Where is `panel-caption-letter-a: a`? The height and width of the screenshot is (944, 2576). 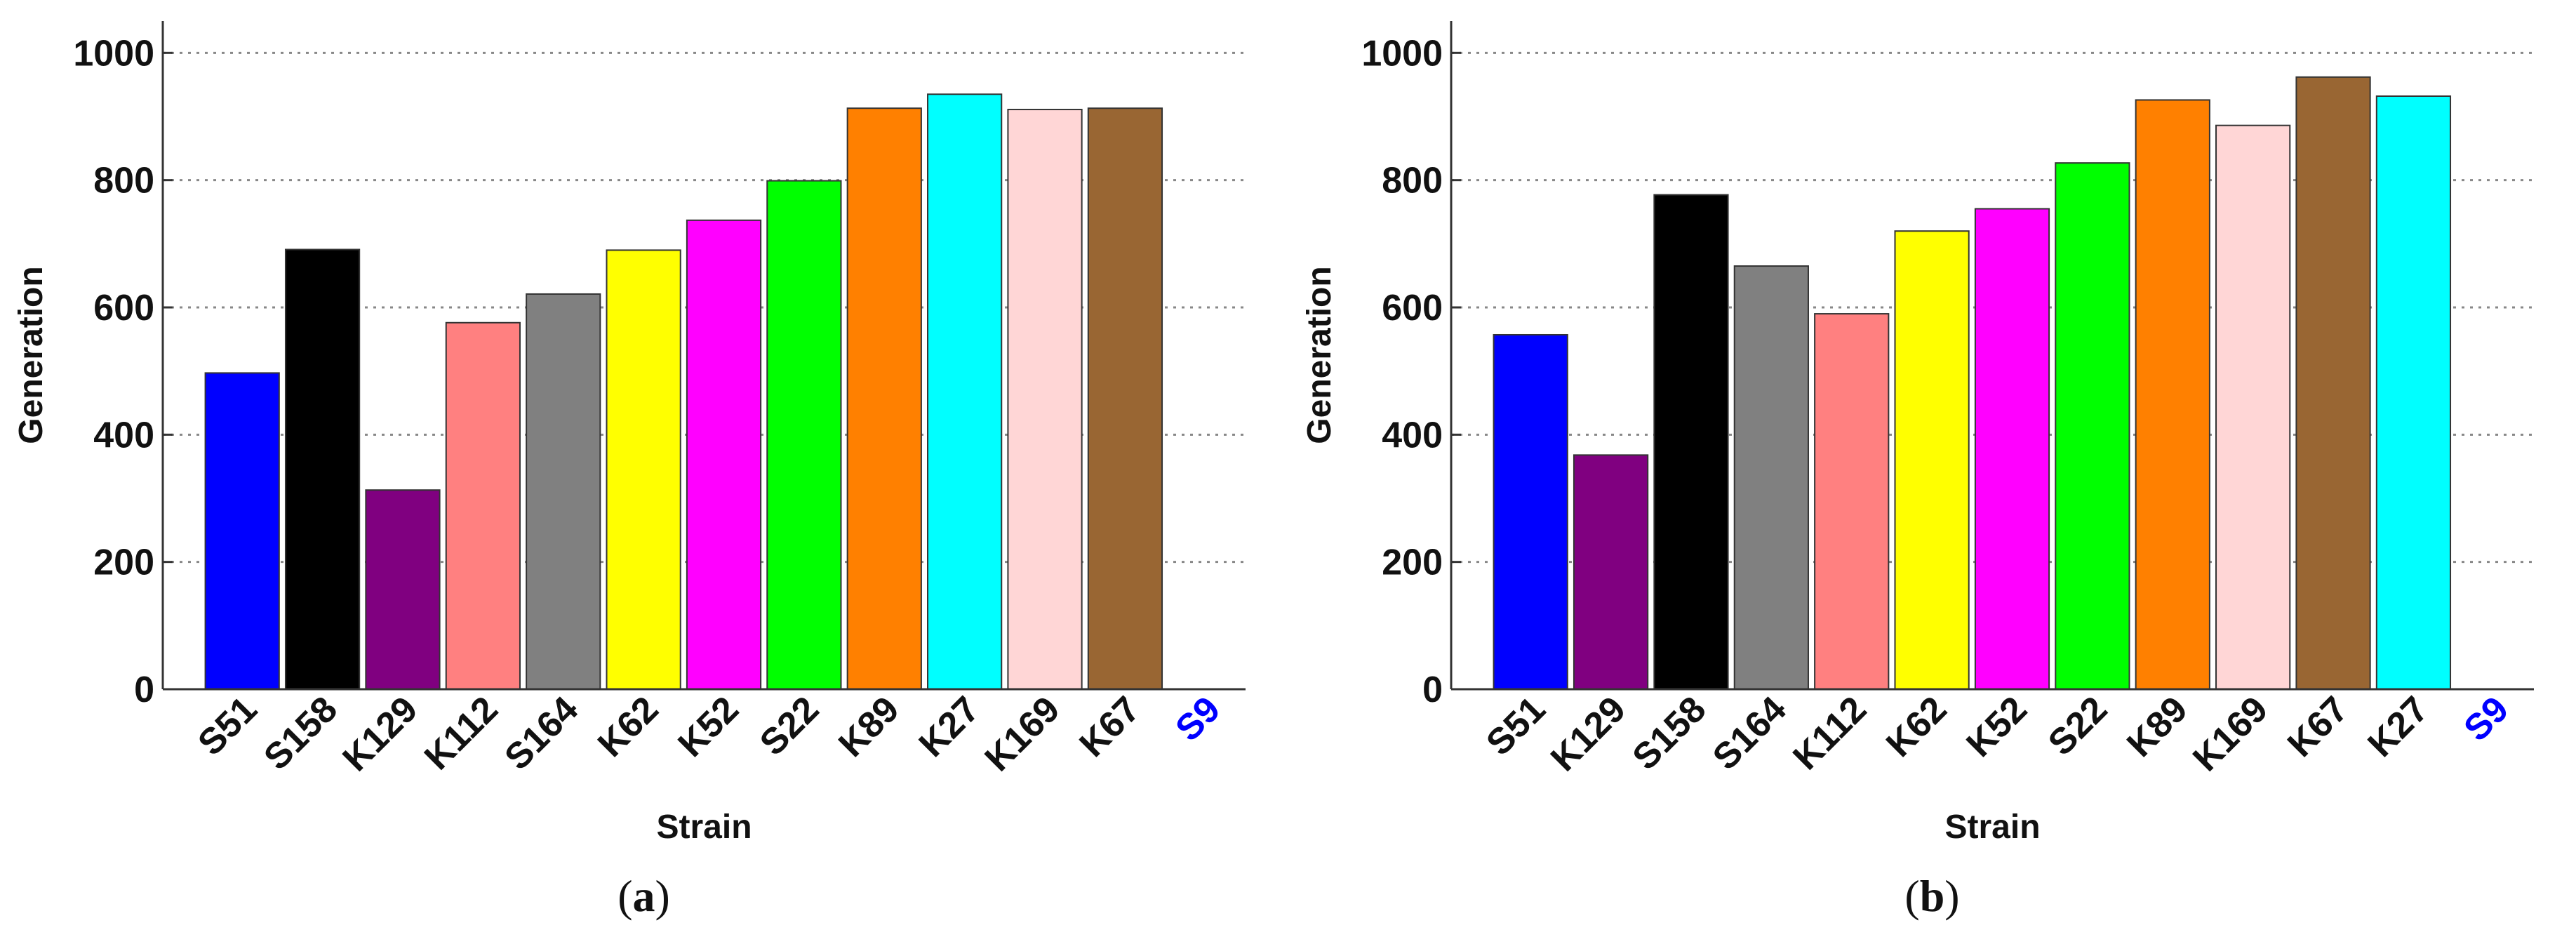 panel-caption-letter-a: a is located at coordinates (643, 896).